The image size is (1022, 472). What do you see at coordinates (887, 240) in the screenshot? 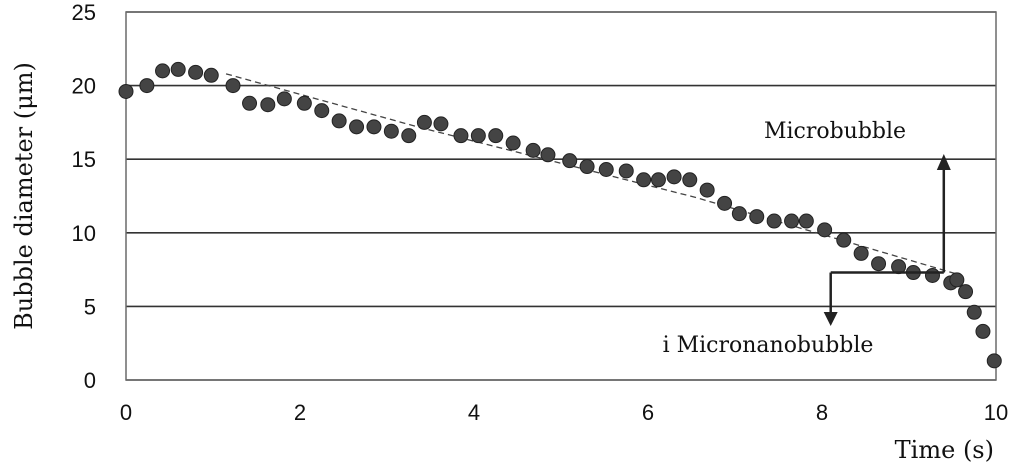
I see `annotation-arrows` at bounding box center [887, 240].